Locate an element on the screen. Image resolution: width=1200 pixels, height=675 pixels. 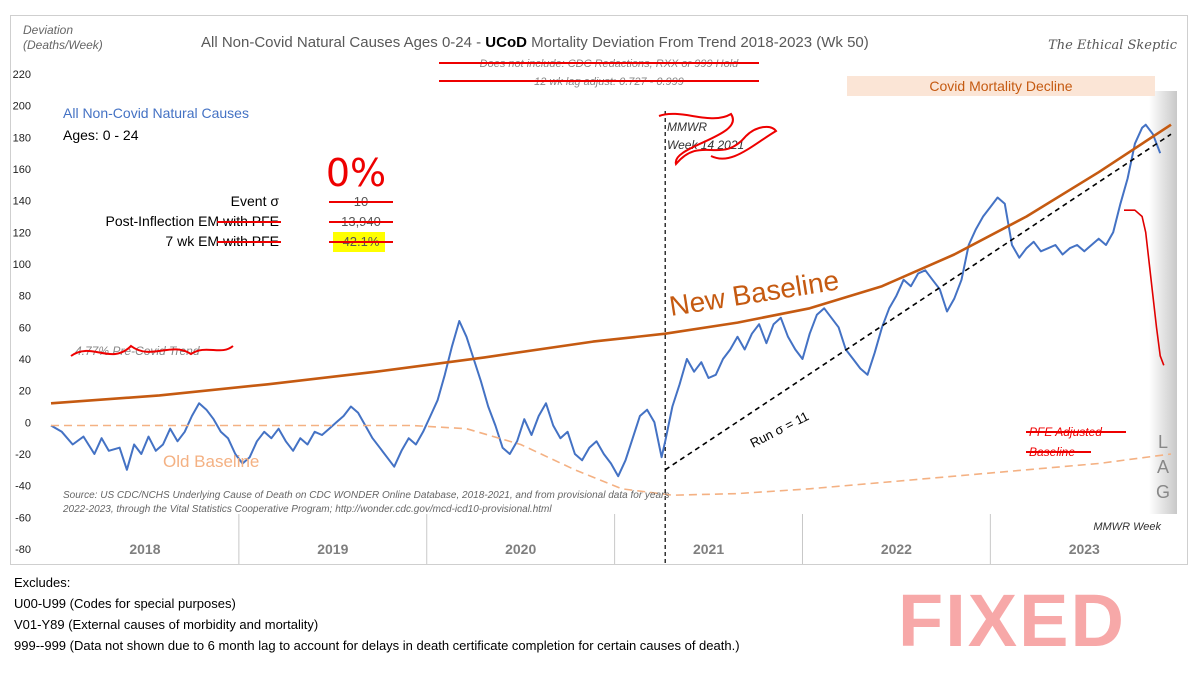
y-tick-label: 100 is located at coordinates (22, 265).